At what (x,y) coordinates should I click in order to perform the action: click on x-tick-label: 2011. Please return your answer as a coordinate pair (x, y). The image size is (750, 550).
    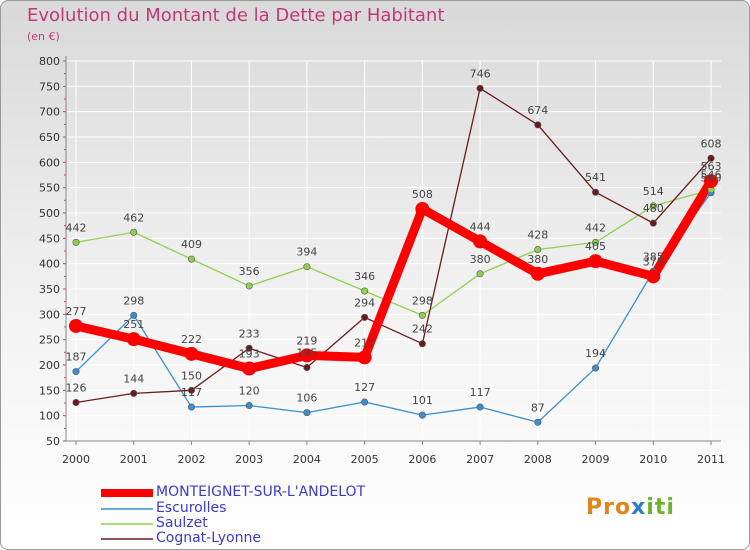
    Looking at the image, I should click on (711, 459).